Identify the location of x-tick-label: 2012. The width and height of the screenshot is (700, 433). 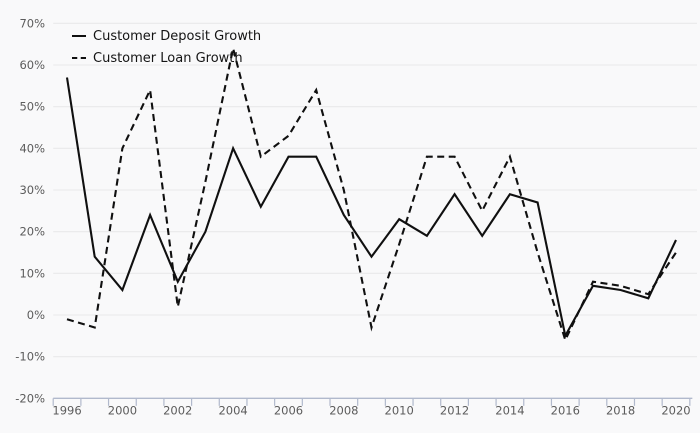
(454, 411).